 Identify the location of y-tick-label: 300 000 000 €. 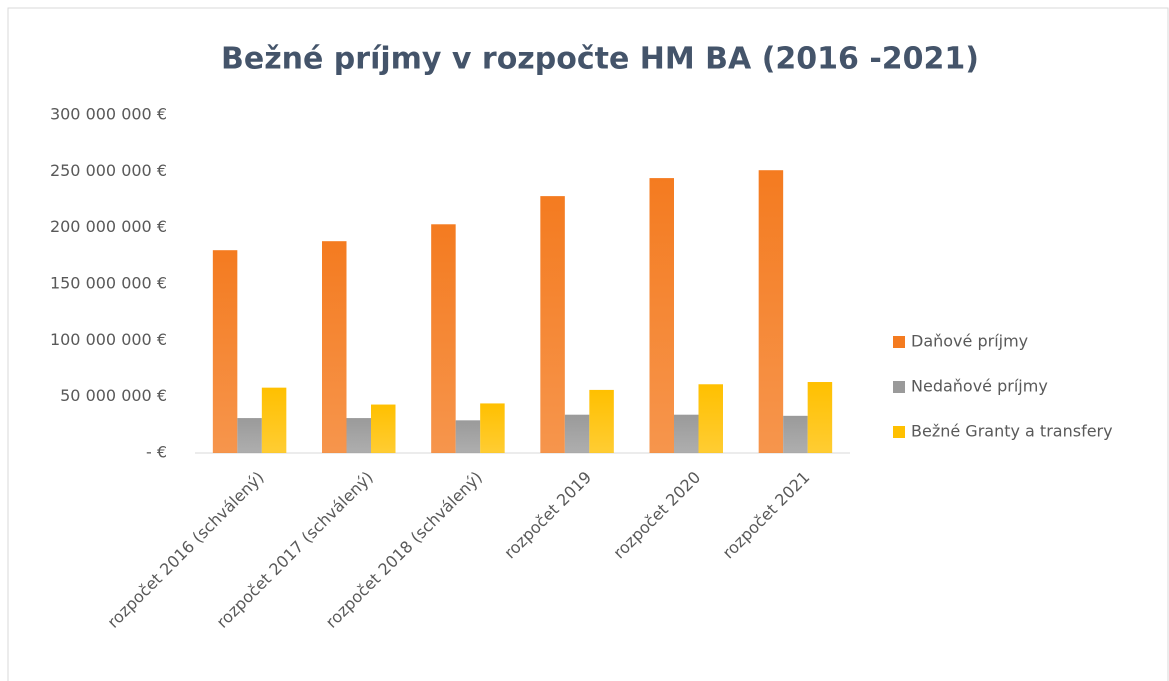
(108, 114).